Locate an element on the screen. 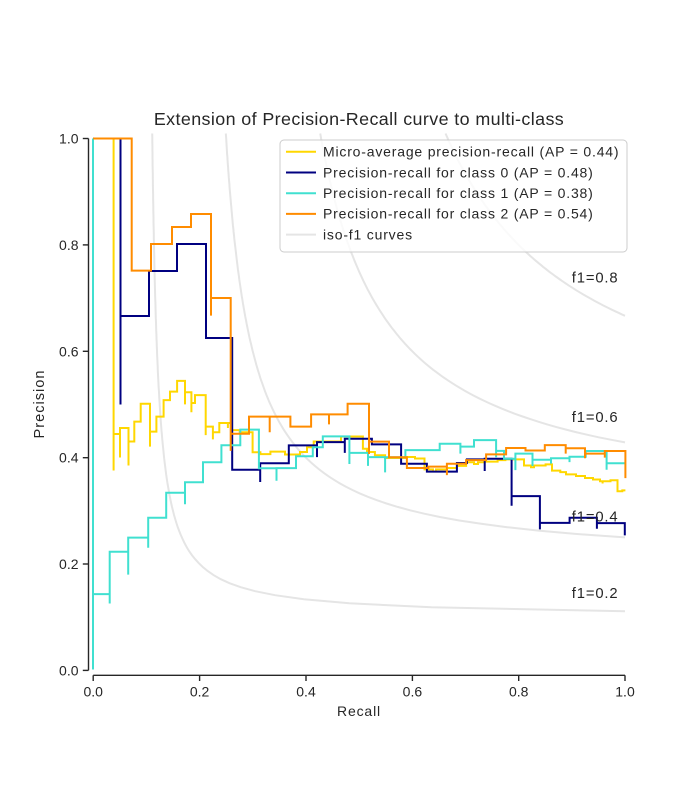 Image resolution: width=700 pixels, height=800 pixels. svg-text:Precision-recall for class 0 (: Precision-recall for class 0 (AP = 0.48) is located at coordinates (458, 172).